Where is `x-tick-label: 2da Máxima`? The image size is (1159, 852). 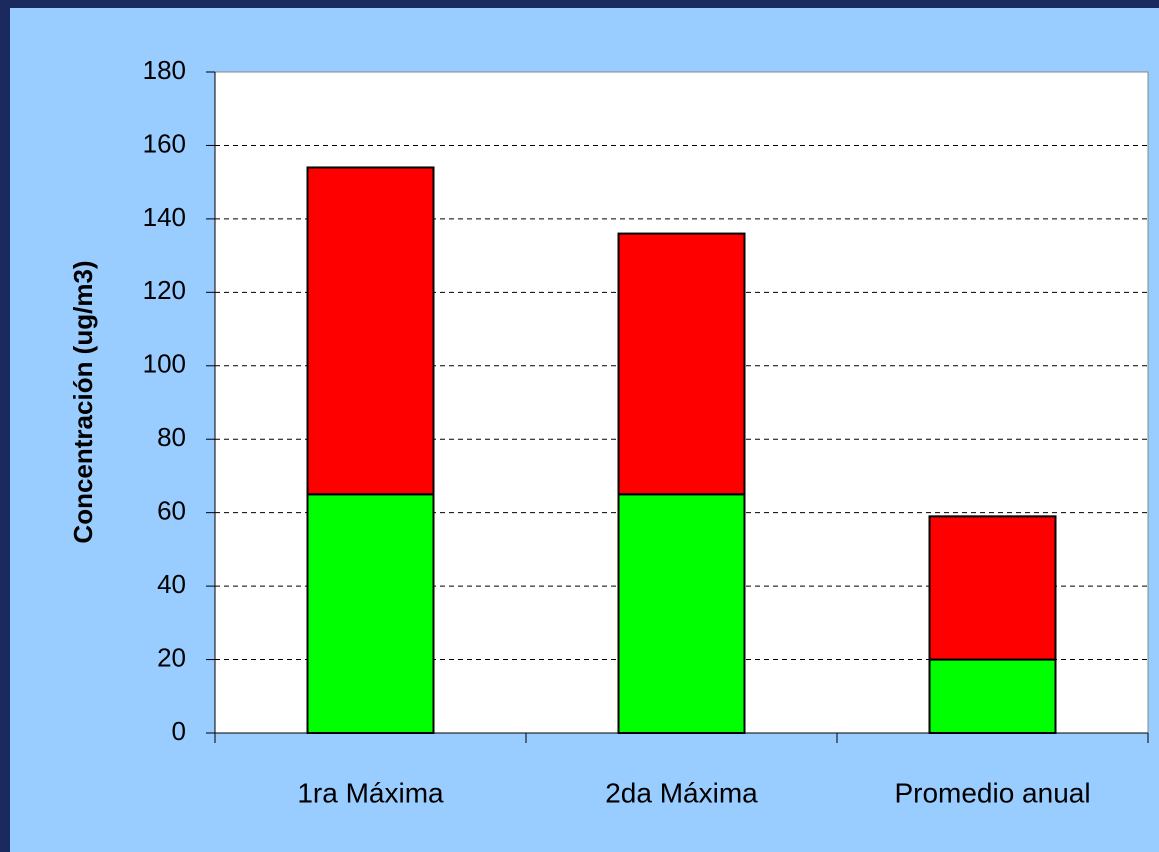 x-tick-label: 2da Máxima is located at coordinates (681, 792).